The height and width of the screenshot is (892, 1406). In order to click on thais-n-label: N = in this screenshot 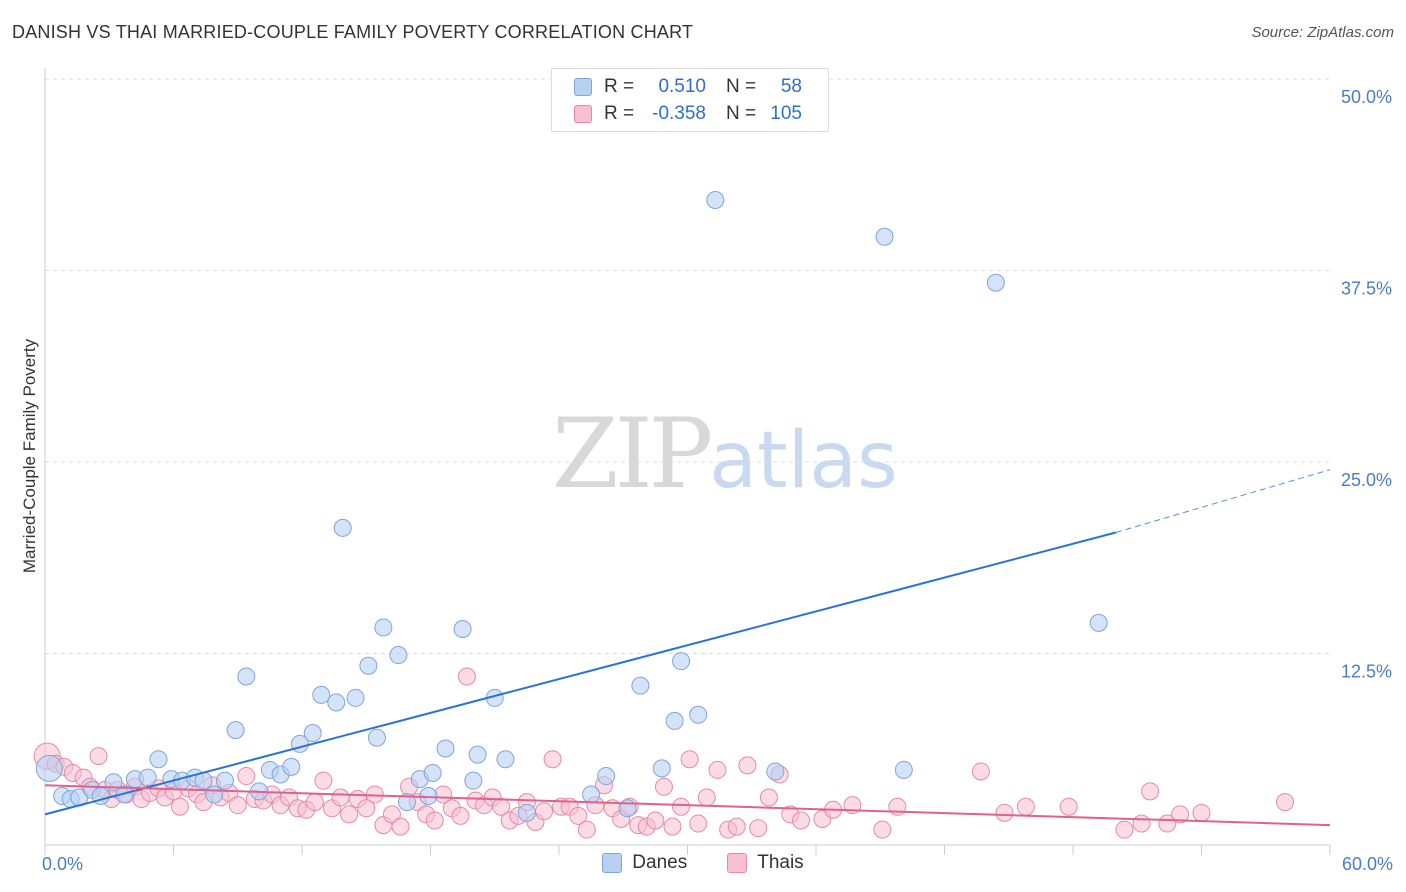, I will do `click(741, 113)`.